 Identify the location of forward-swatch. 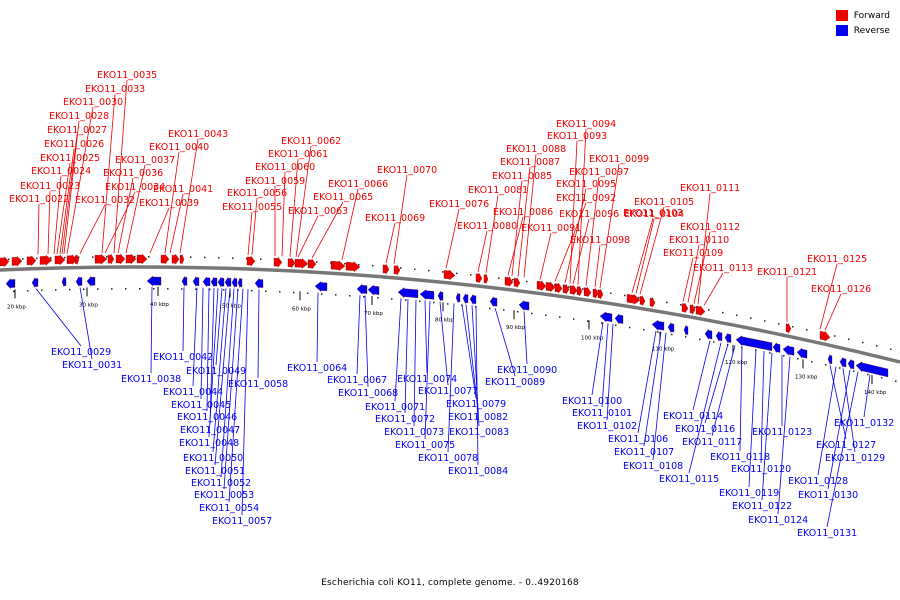
(841, 15).